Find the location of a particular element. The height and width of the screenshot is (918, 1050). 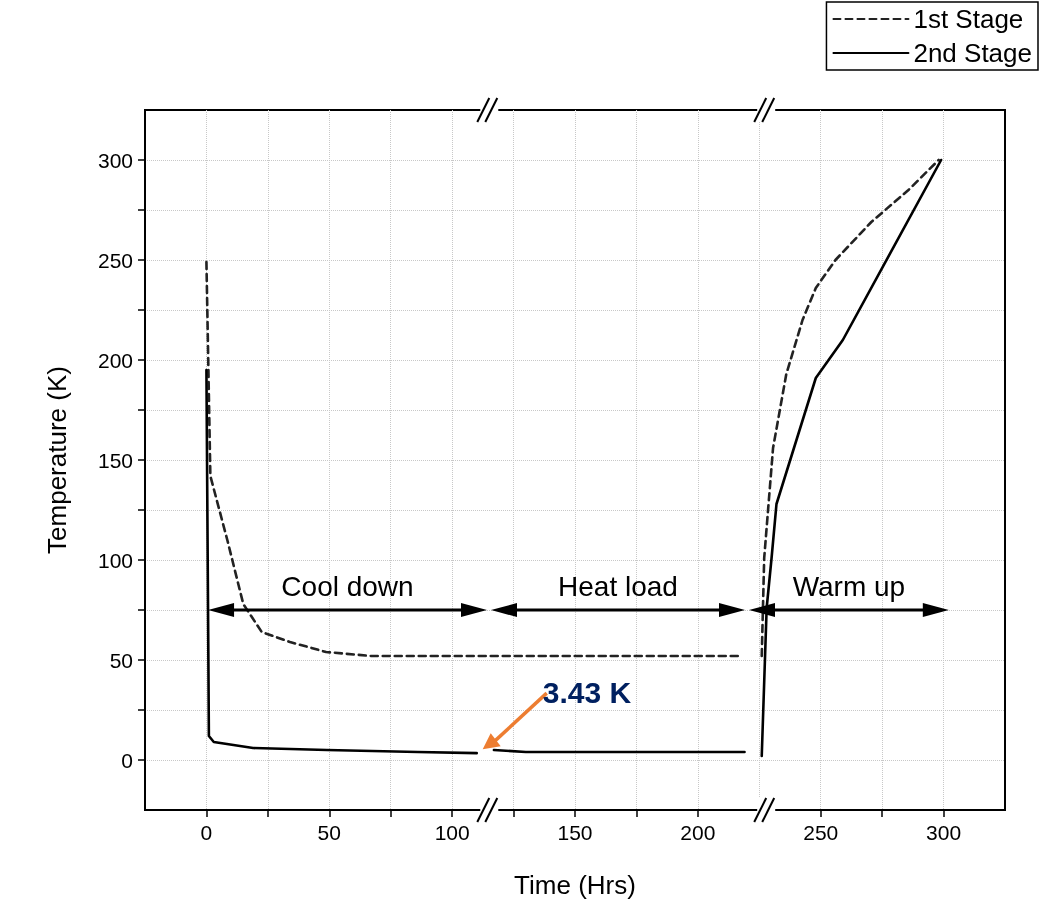

y-axis-title: Temperature (K) is located at coordinates (57, 460).